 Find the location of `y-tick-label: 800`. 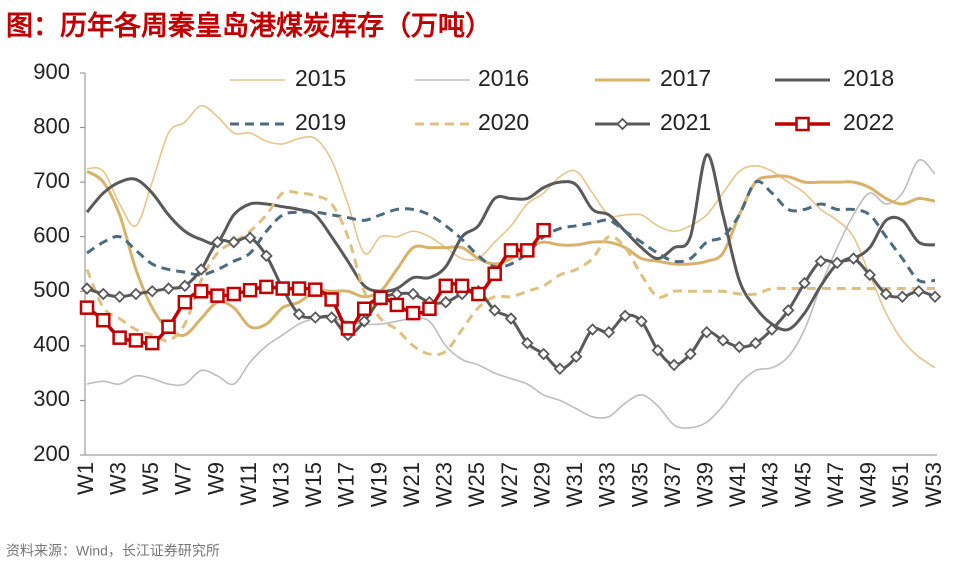

y-tick-label: 800 is located at coordinates (51, 125).